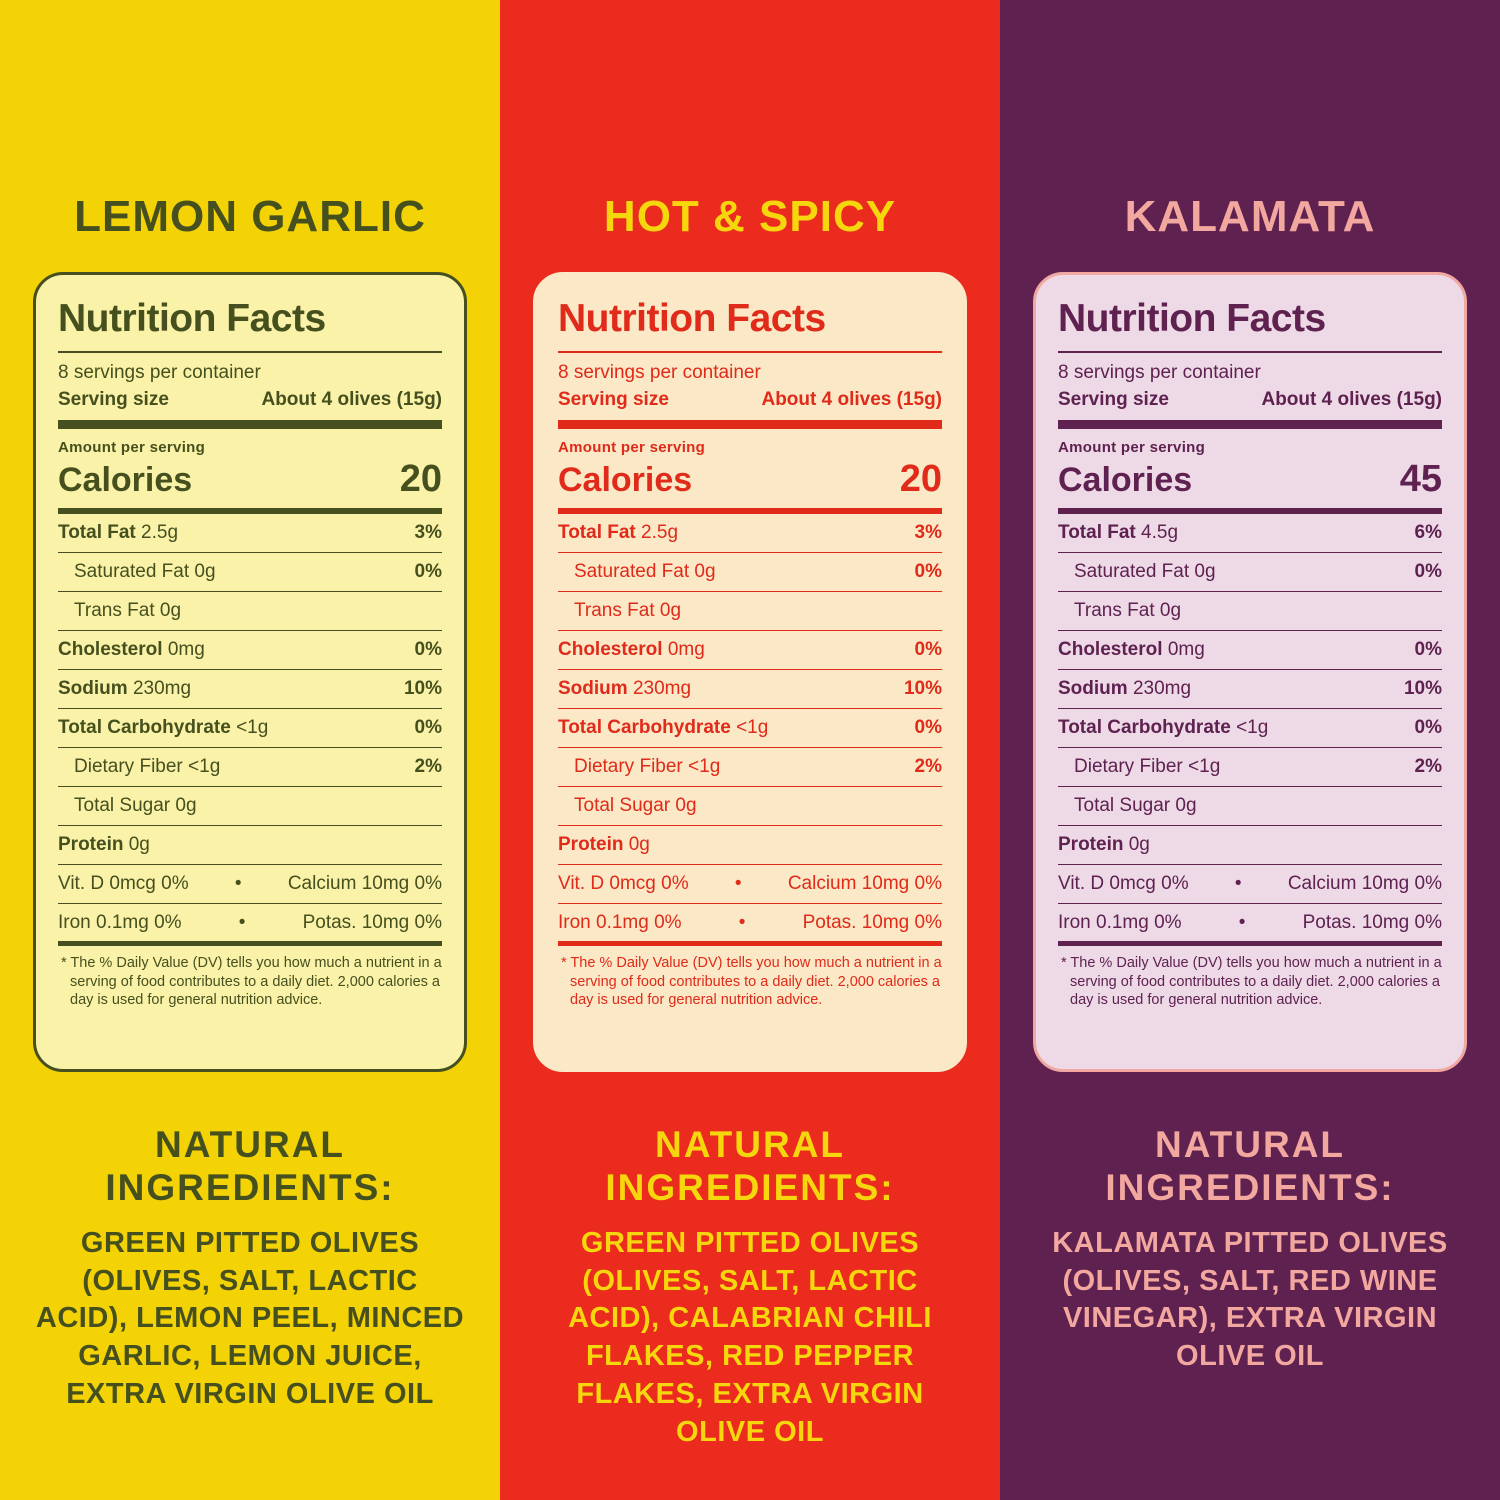 This screenshot has width=1500, height=1500. What do you see at coordinates (1250, 216) in the screenshot?
I see `flavor-title: KALAMATA` at bounding box center [1250, 216].